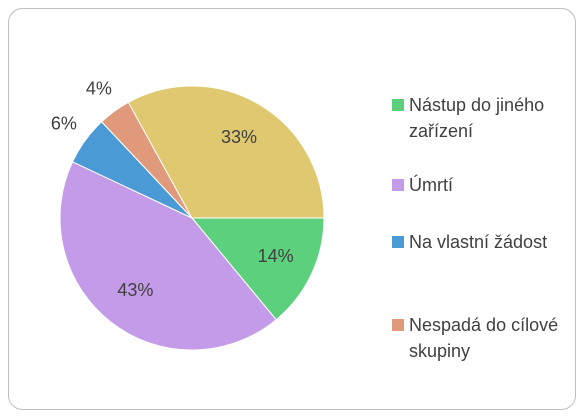  Describe the element at coordinates (484, 338) in the screenshot. I see `legend-label: Nespadá do cílové skupiny` at that location.